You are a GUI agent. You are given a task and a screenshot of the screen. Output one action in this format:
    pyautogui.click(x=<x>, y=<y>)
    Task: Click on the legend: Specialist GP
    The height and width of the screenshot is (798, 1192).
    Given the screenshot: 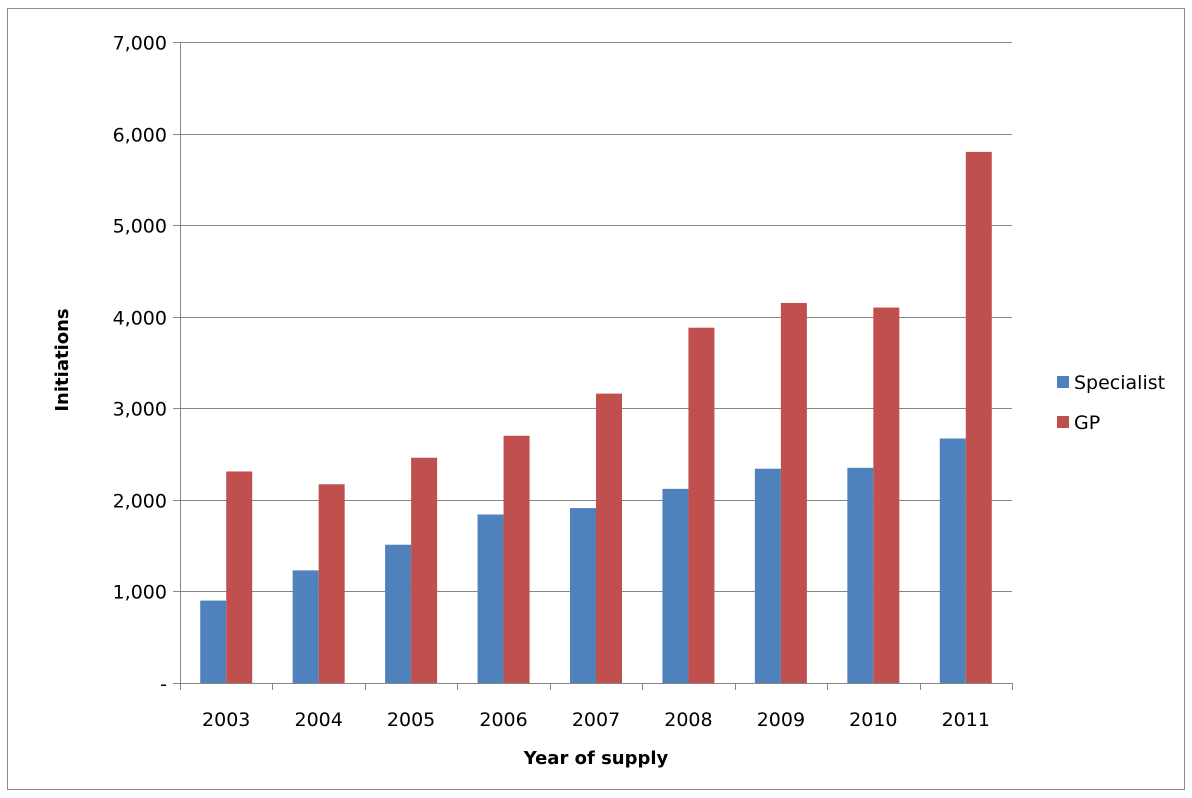 What is the action you would take?
    pyautogui.click(x=1111, y=403)
    